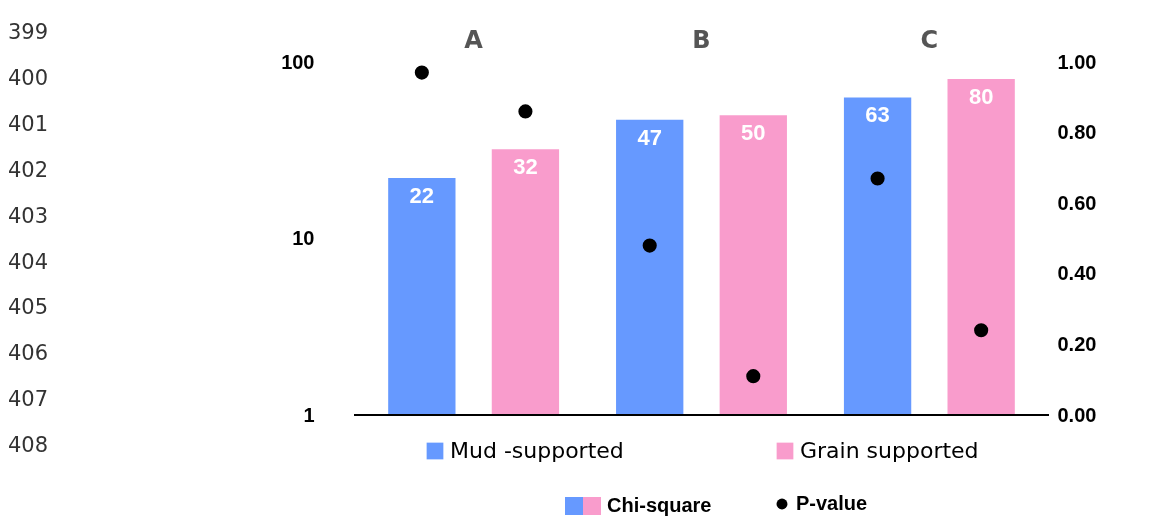 This screenshot has width=1149, height=527. Describe the element at coordinates (28, 124) in the screenshot. I see `text: 401` at that location.